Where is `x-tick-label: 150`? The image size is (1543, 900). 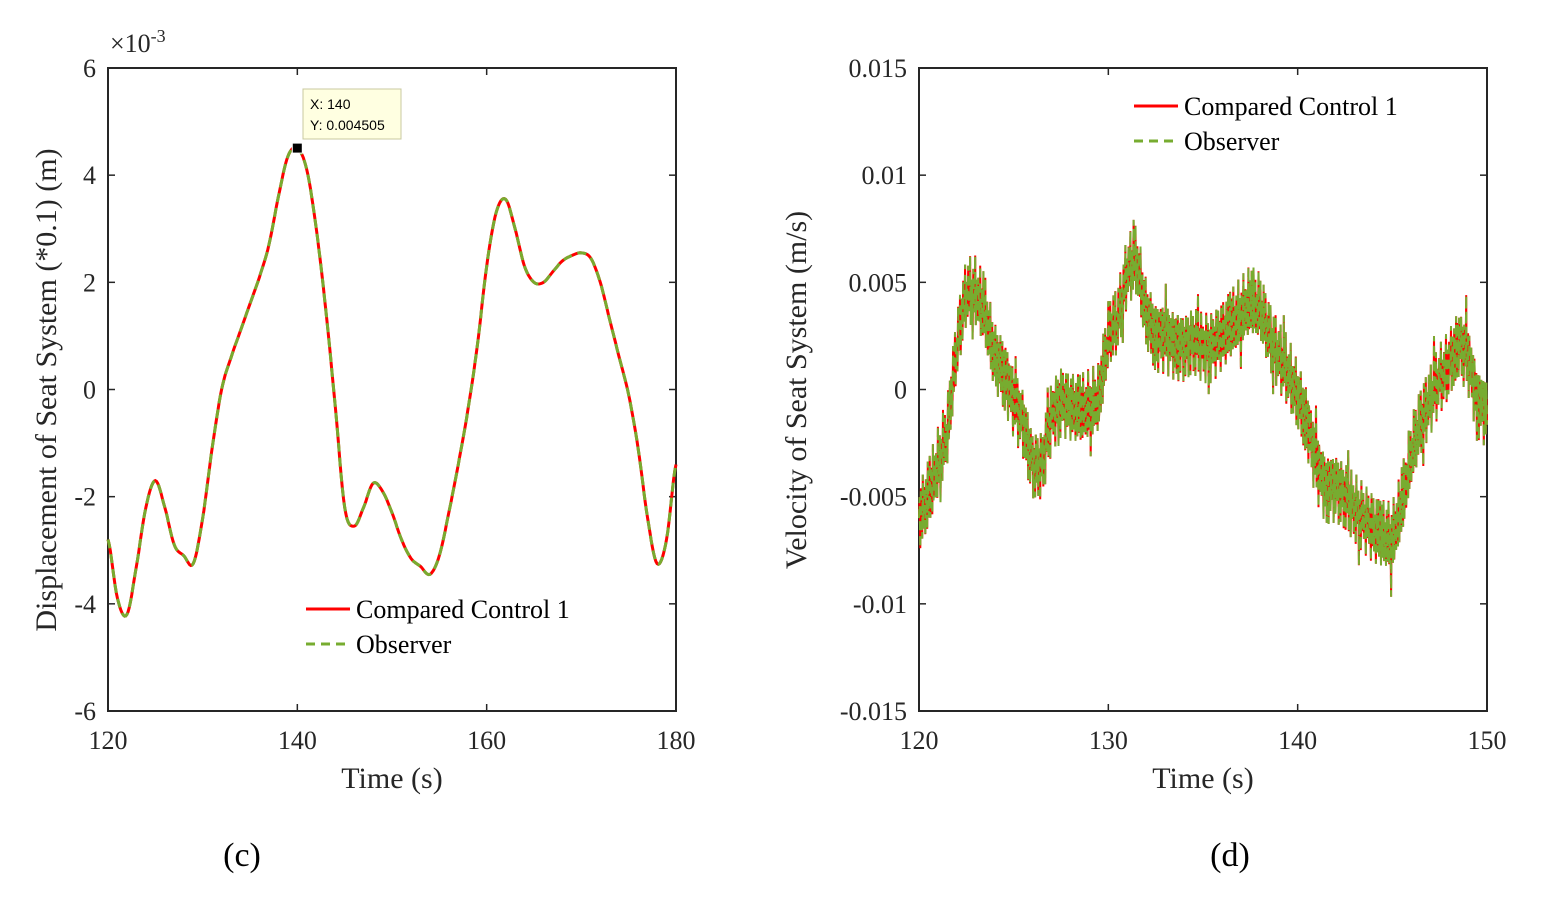
x-tick-label: 150 is located at coordinates (1487, 740).